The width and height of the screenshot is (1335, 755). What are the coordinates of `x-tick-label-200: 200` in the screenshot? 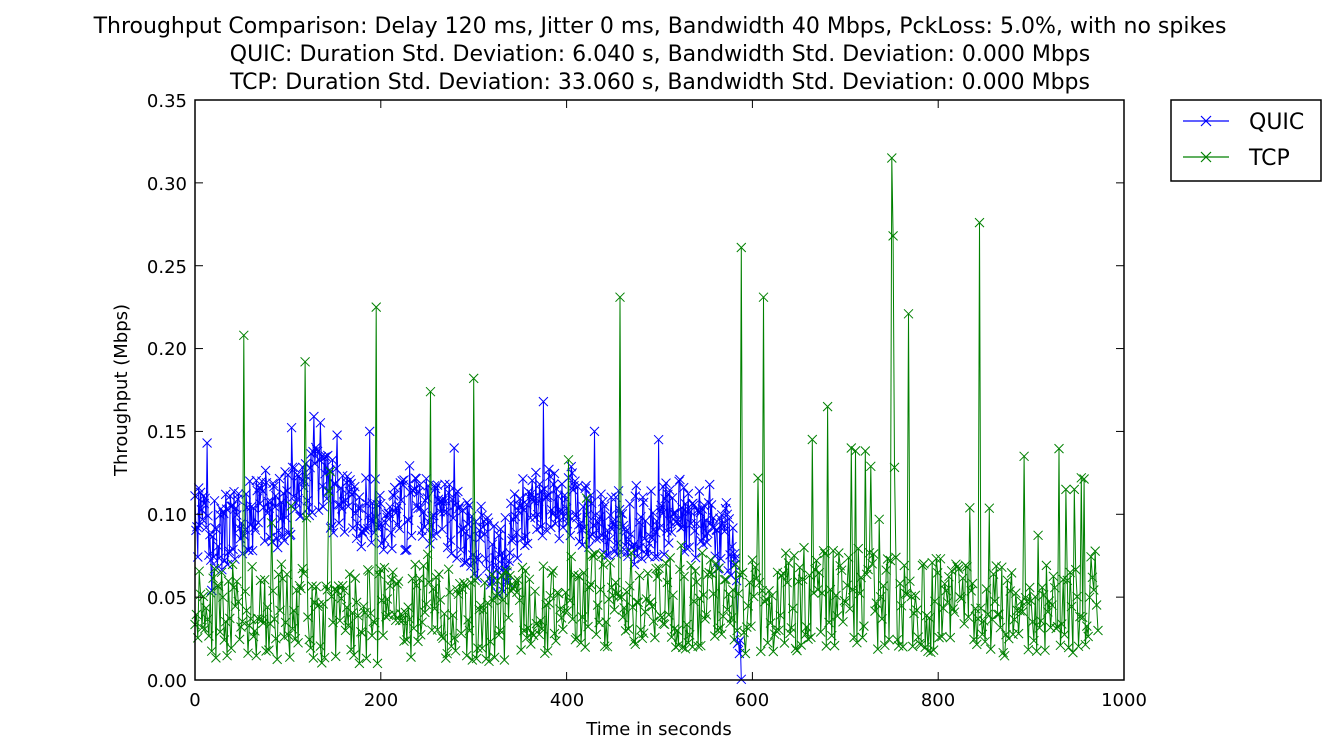 It's located at (381, 700).